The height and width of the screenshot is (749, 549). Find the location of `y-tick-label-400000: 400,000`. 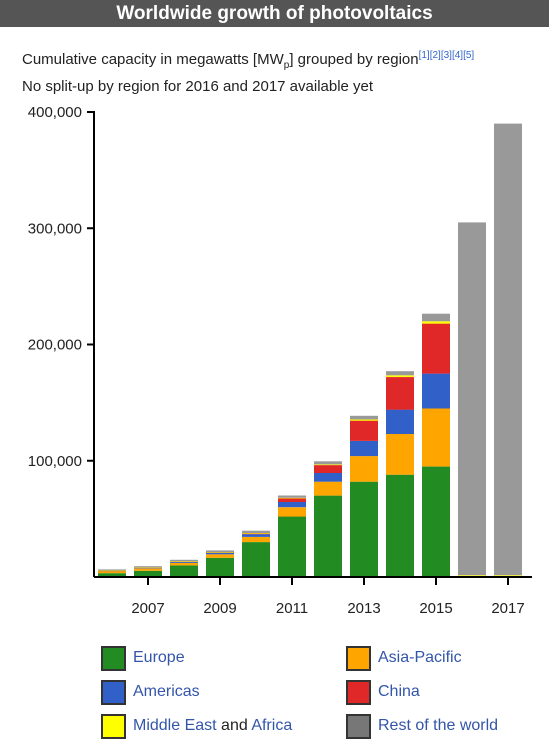

y-tick-label-400000: 400,000 is located at coordinates (55, 112).